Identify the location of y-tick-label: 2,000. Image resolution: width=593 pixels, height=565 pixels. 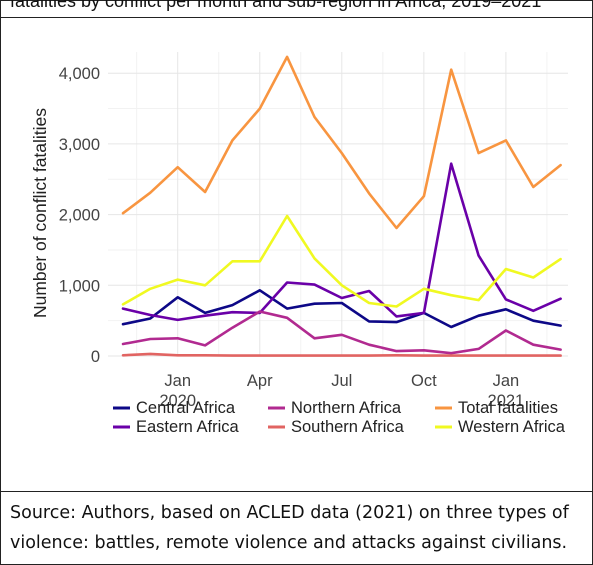
(79, 216).